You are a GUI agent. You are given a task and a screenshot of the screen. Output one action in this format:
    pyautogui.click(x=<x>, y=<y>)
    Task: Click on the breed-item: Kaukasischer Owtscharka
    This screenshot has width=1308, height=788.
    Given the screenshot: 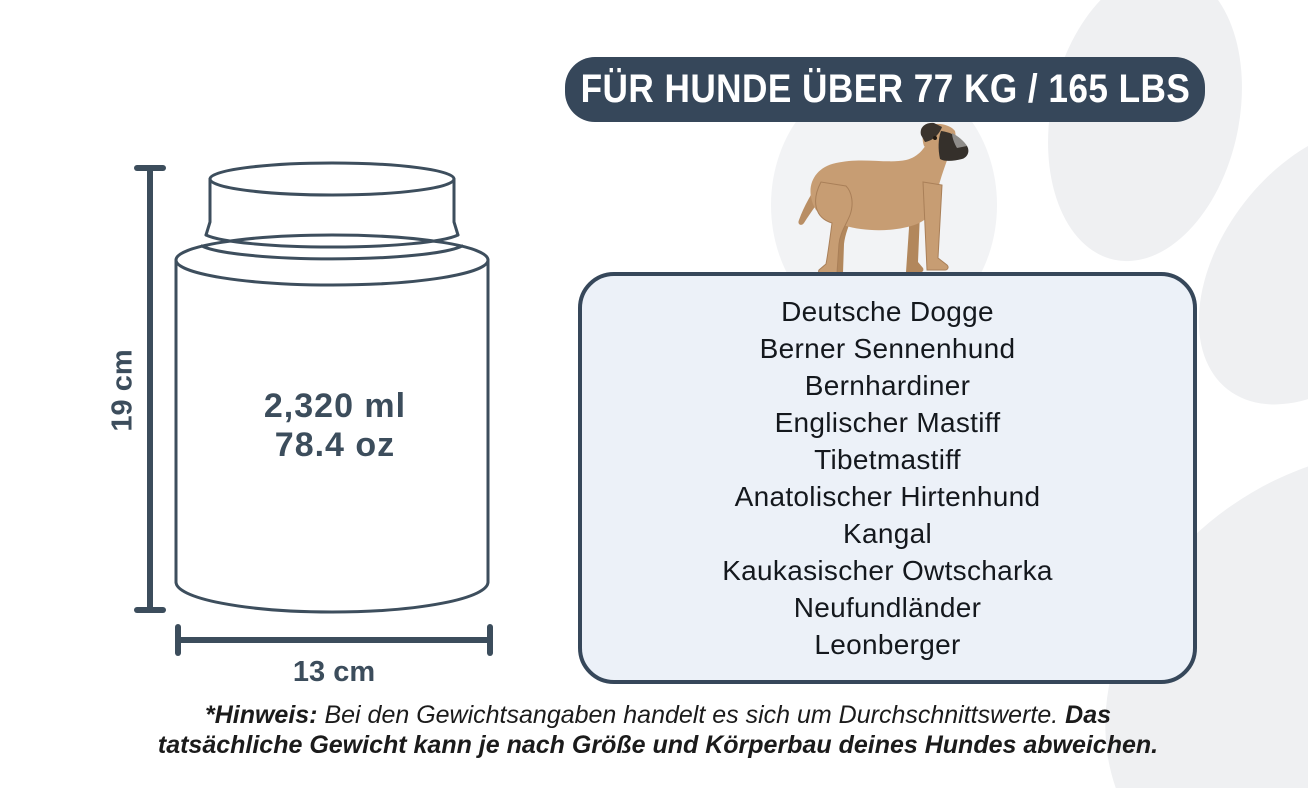 What is the action you would take?
    pyautogui.click(x=887, y=570)
    